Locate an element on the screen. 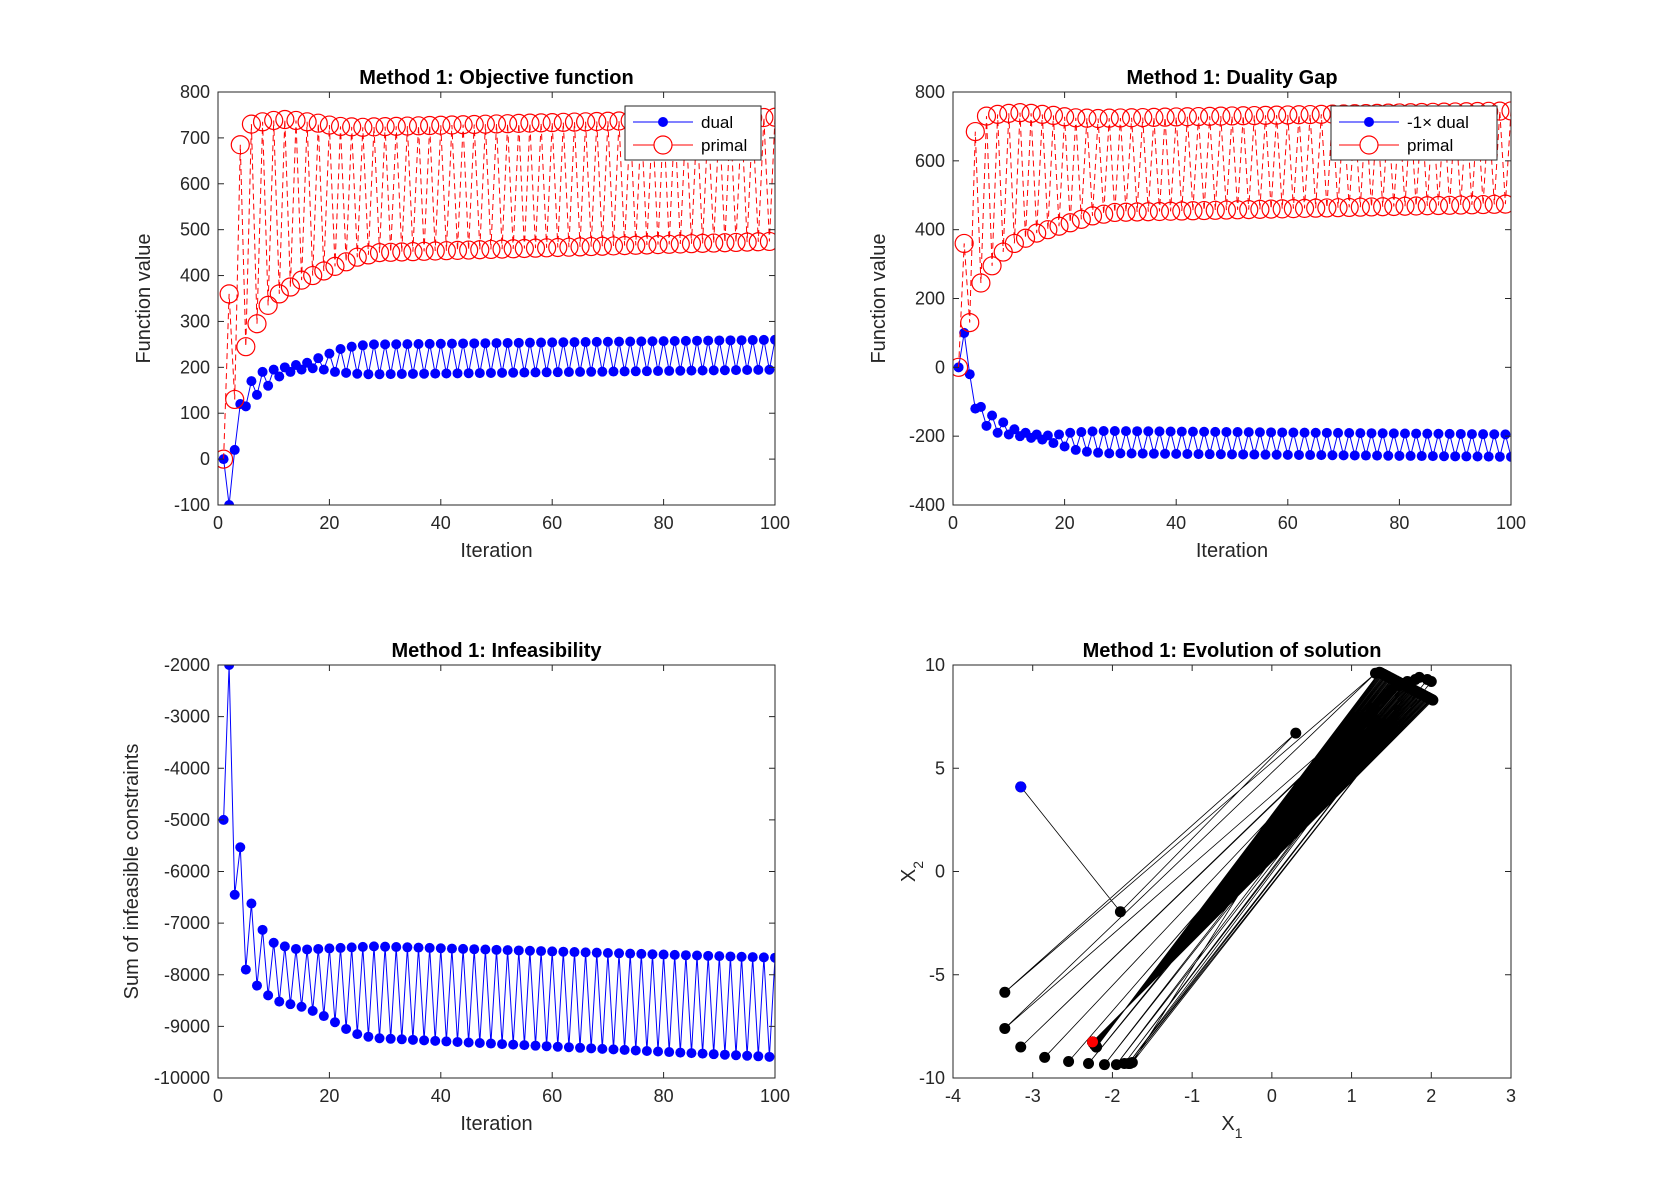 The height and width of the screenshot is (1198, 1654). x-tick-label: 2 is located at coordinates (1431, 1096).